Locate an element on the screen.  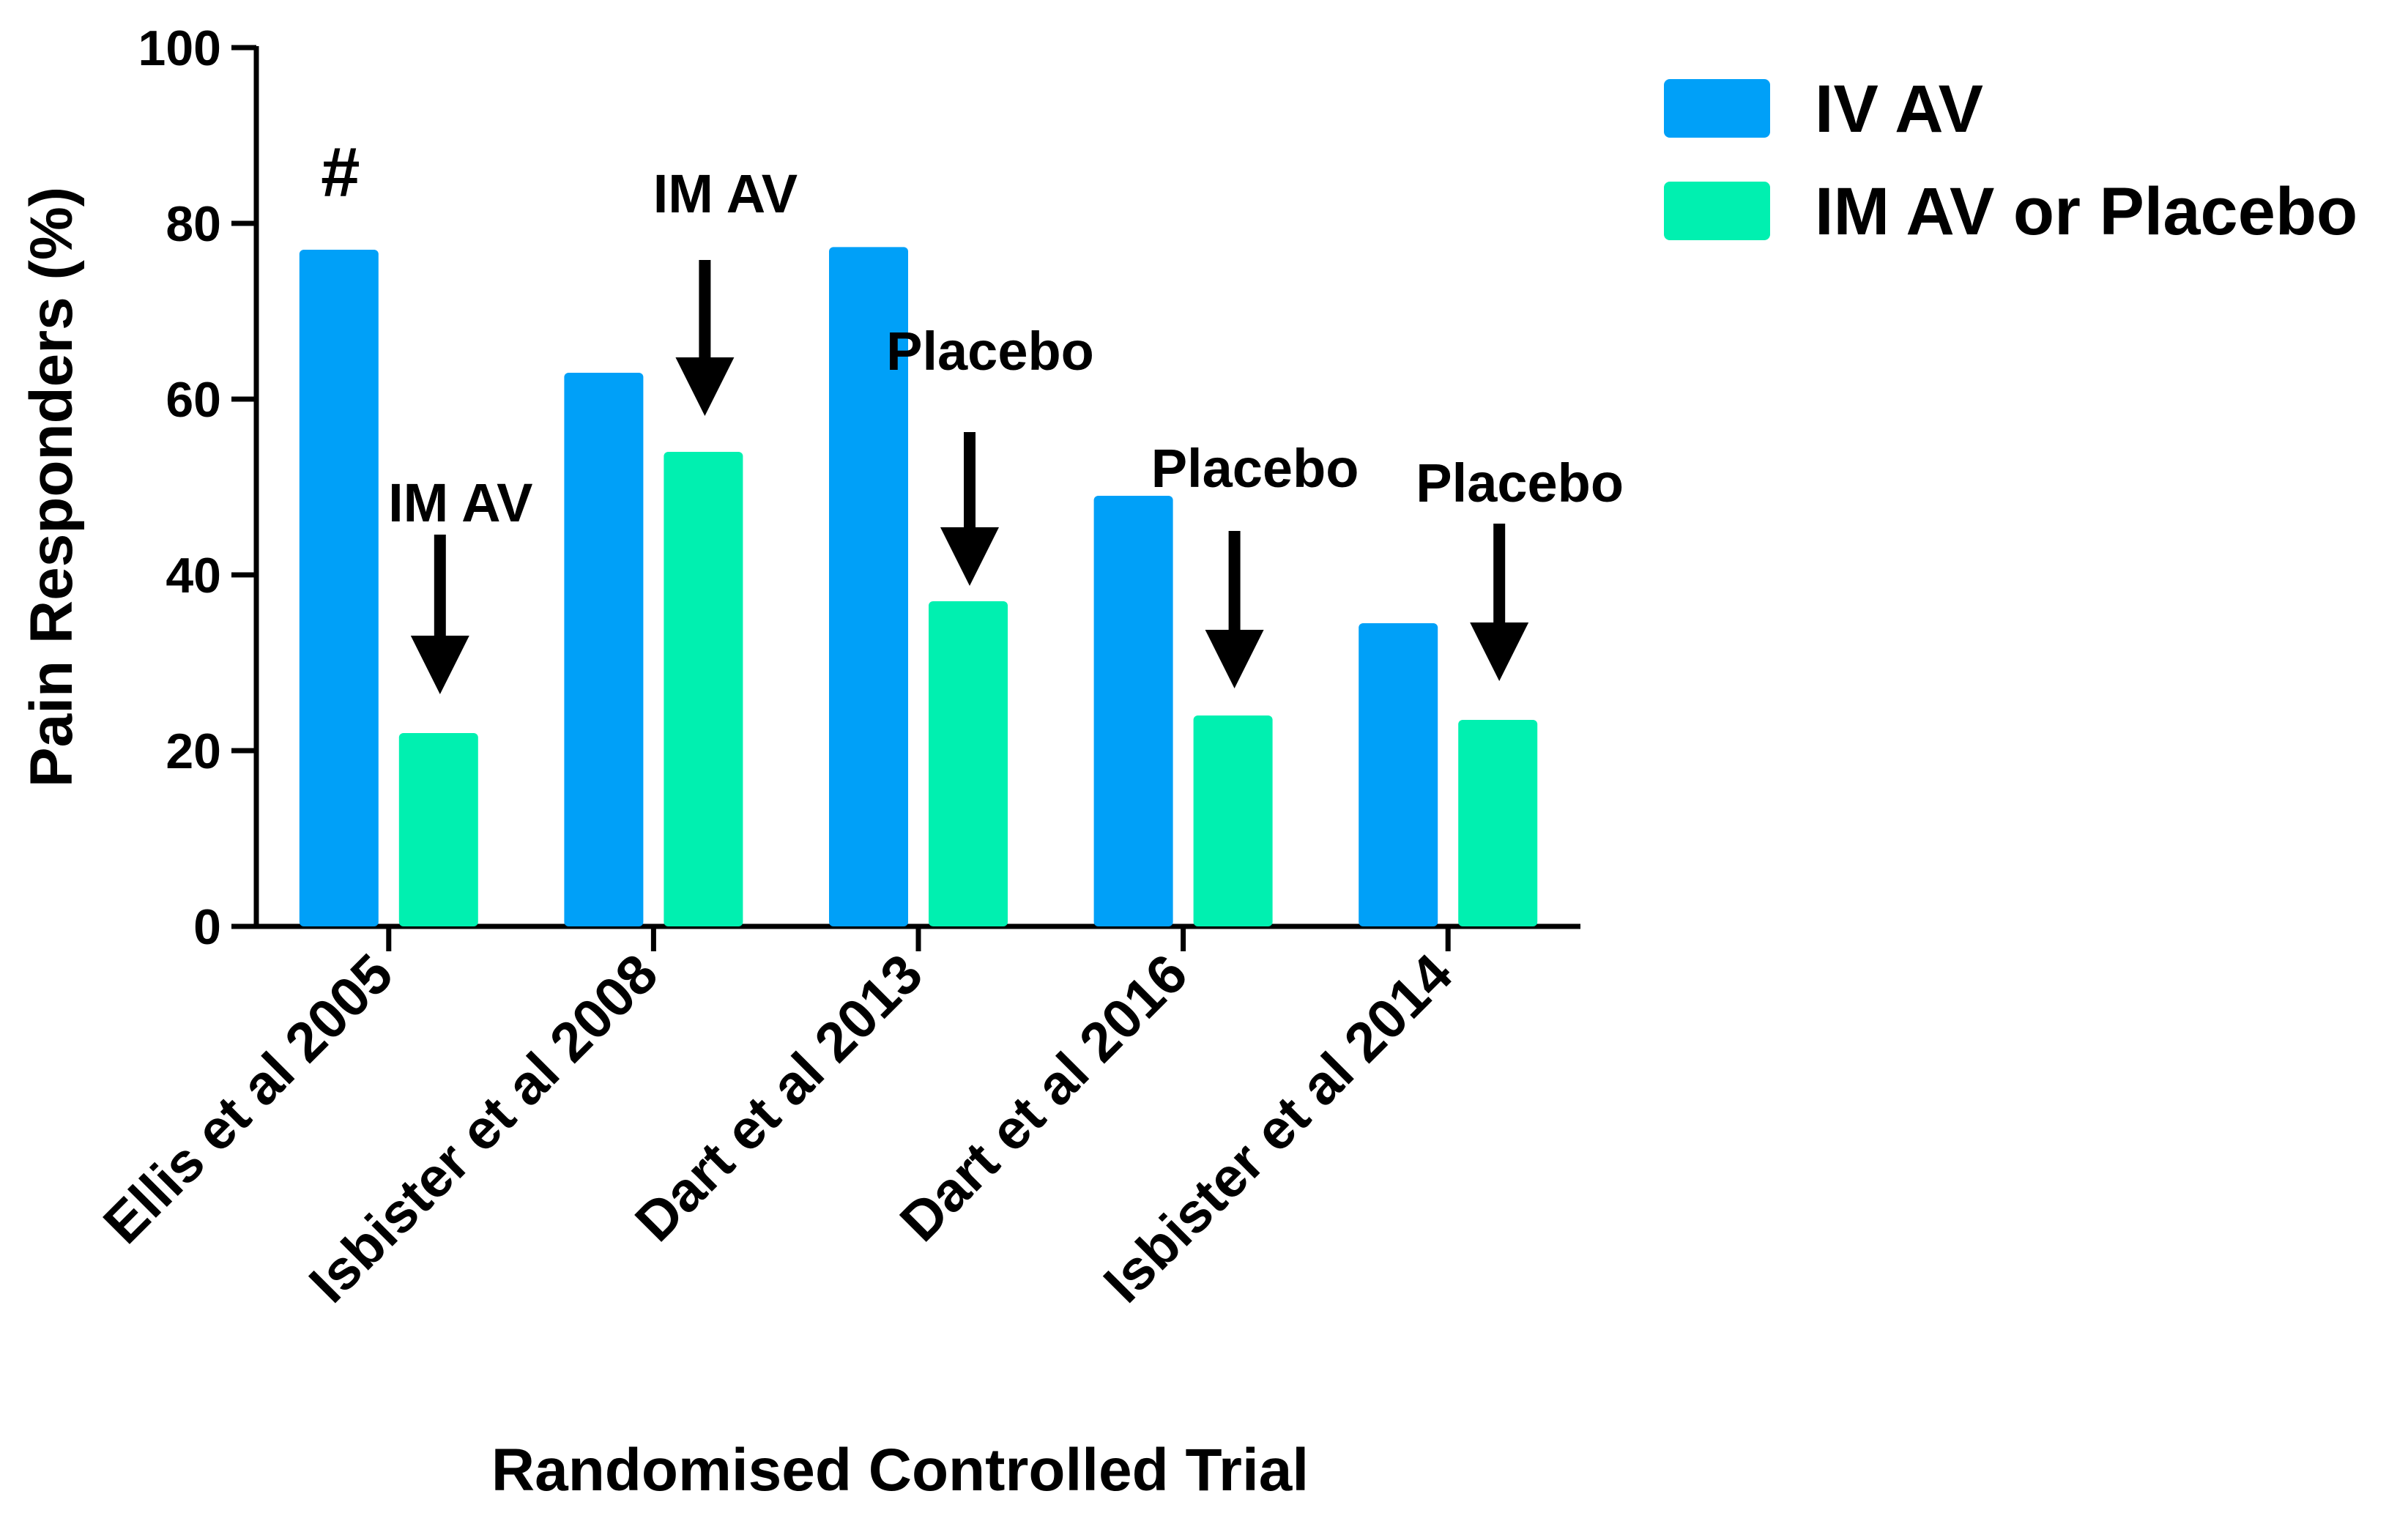
y-tick-label: 60 is located at coordinates (193, 400).